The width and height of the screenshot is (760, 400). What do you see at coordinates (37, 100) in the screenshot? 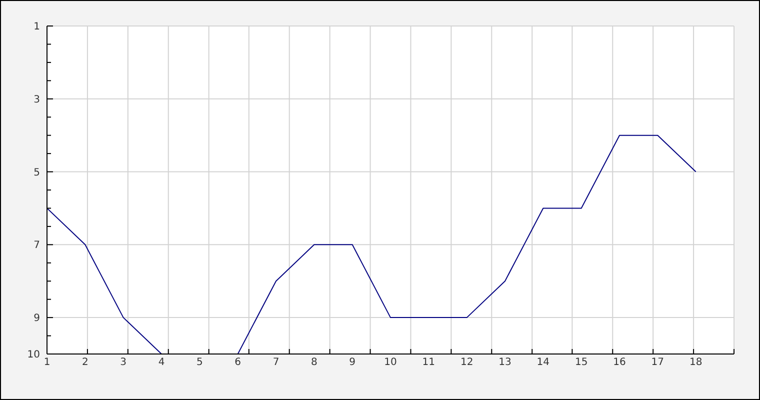
I see `y-tick-label: 3` at bounding box center [37, 100].